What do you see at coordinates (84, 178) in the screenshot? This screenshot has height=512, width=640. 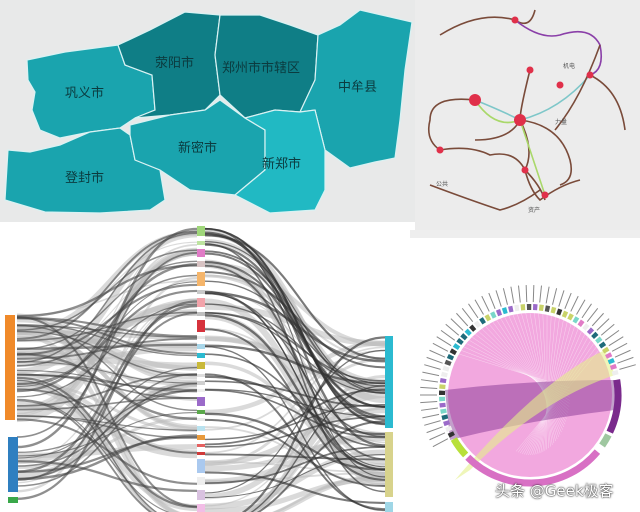 I see `map-label: 登封市` at bounding box center [84, 178].